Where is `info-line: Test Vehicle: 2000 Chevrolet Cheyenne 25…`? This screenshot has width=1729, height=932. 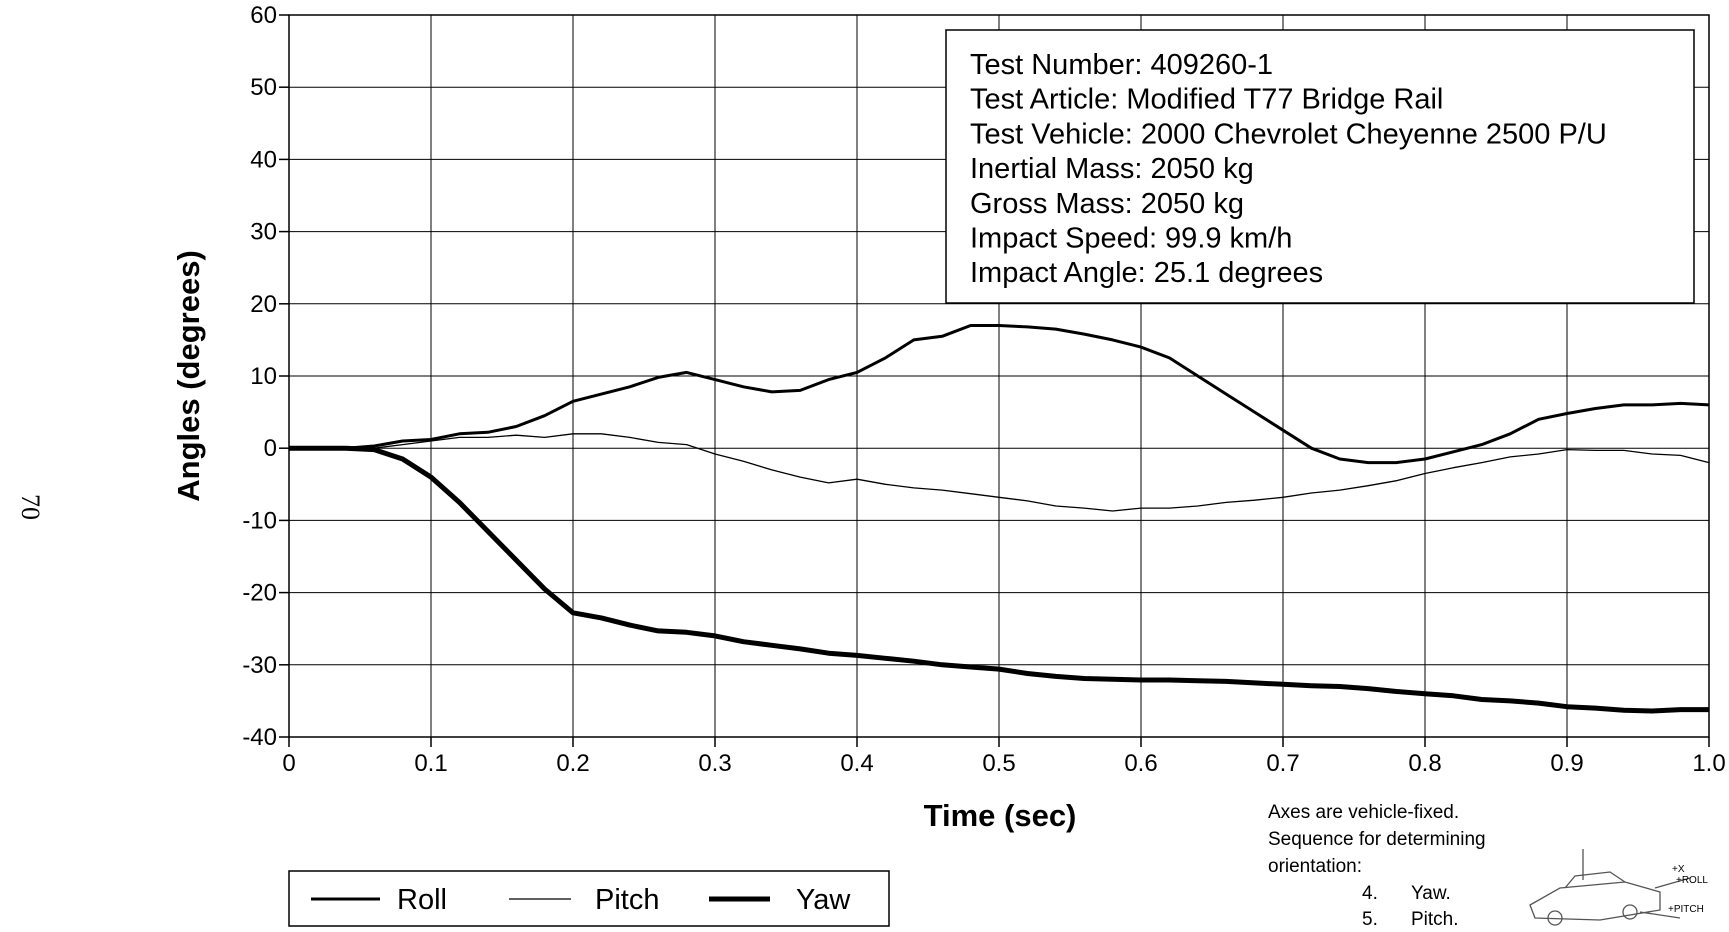 info-line: Test Vehicle: 2000 Chevrolet Cheyenne 25… is located at coordinates (1288, 134).